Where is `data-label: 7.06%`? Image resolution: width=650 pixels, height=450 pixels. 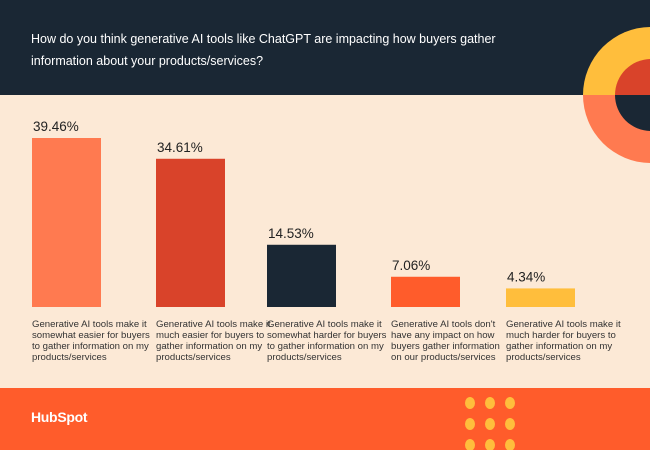 data-label: 7.06% is located at coordinates (411, 265).